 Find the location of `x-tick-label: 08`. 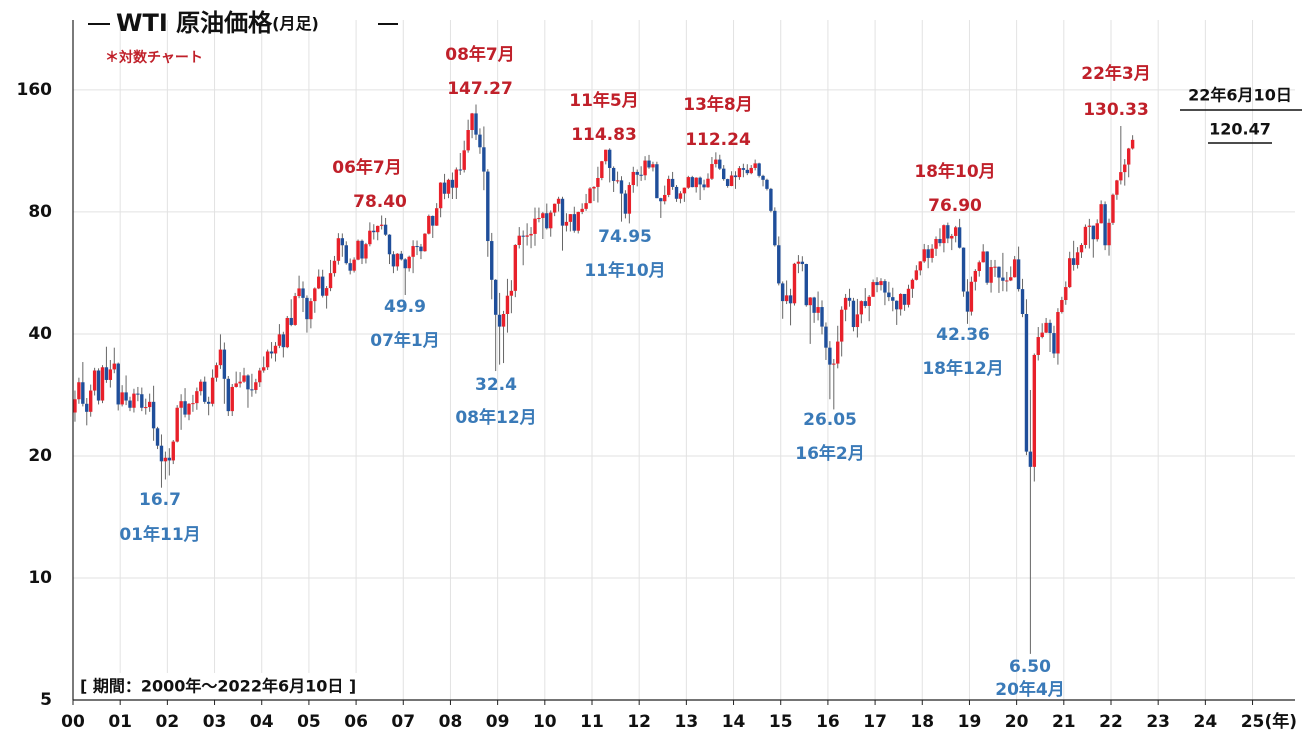

x-tick-label: 08 is located at coordinates (451, 722).